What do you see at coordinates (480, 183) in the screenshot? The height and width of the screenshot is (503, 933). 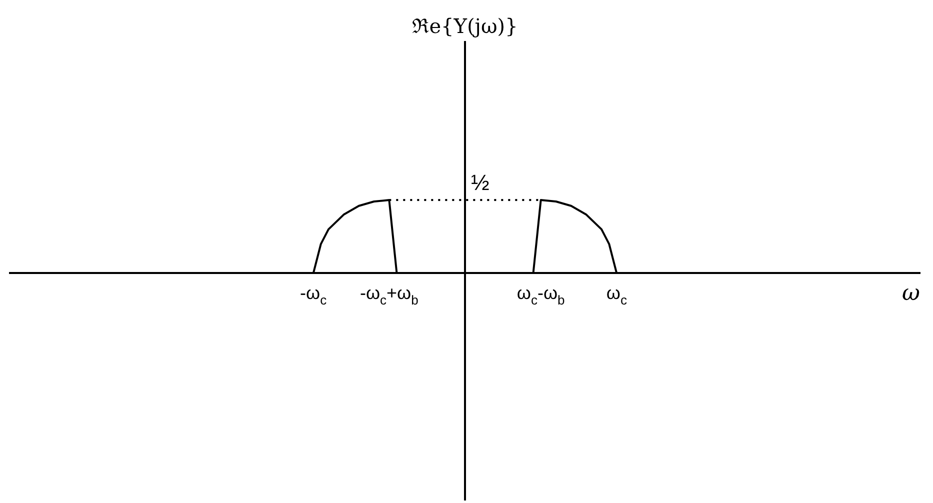 I see `annotation: ½` at bounding box center [480, 183].